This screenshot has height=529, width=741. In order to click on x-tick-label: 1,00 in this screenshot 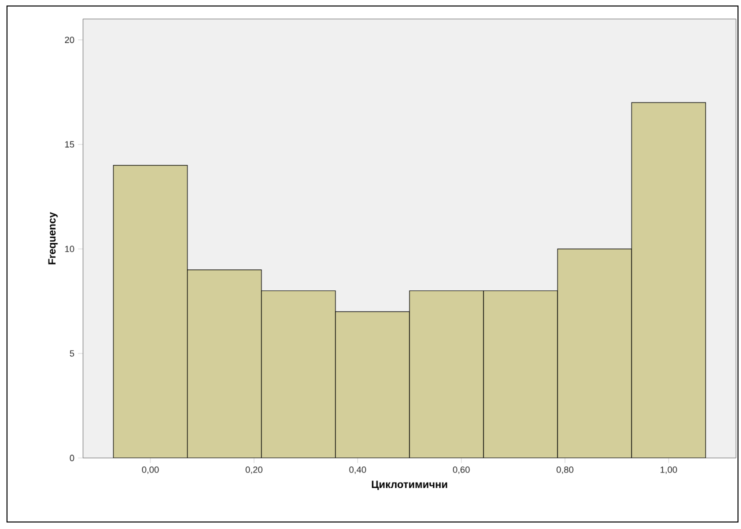, I will do `click(669, 470)`.